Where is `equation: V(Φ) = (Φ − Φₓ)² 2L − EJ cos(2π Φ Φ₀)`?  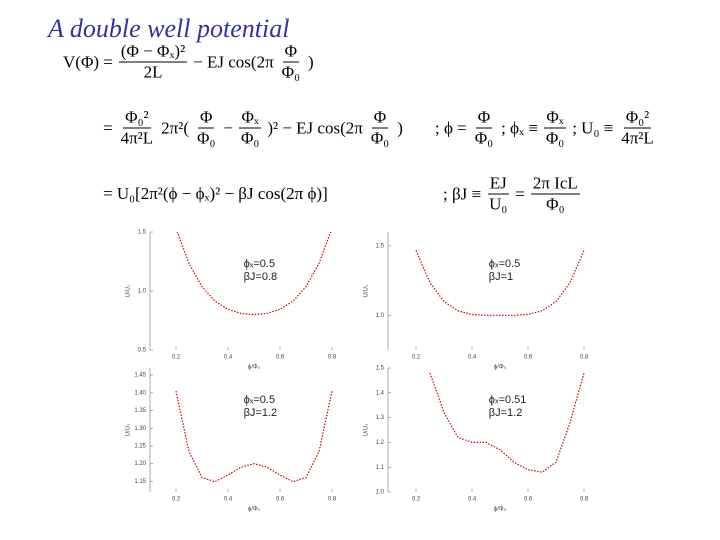 equation: V(Φ) = (Φ − Φₓ)² 2L − EJ cos(2π Φ Φ₀) is located at coordinates (188, 62).